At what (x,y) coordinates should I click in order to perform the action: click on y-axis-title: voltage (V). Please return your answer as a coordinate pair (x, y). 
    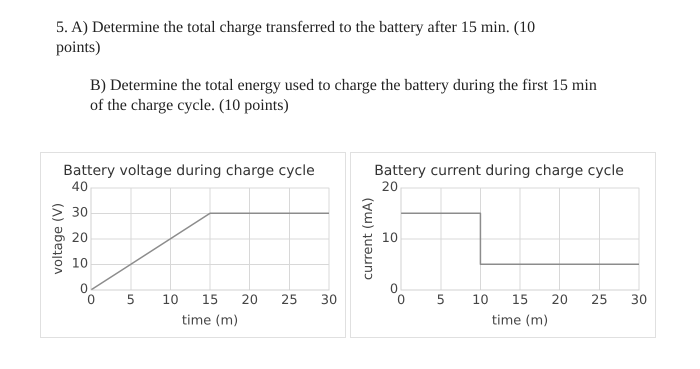
    Looking at the image, I should click on (58, 238).